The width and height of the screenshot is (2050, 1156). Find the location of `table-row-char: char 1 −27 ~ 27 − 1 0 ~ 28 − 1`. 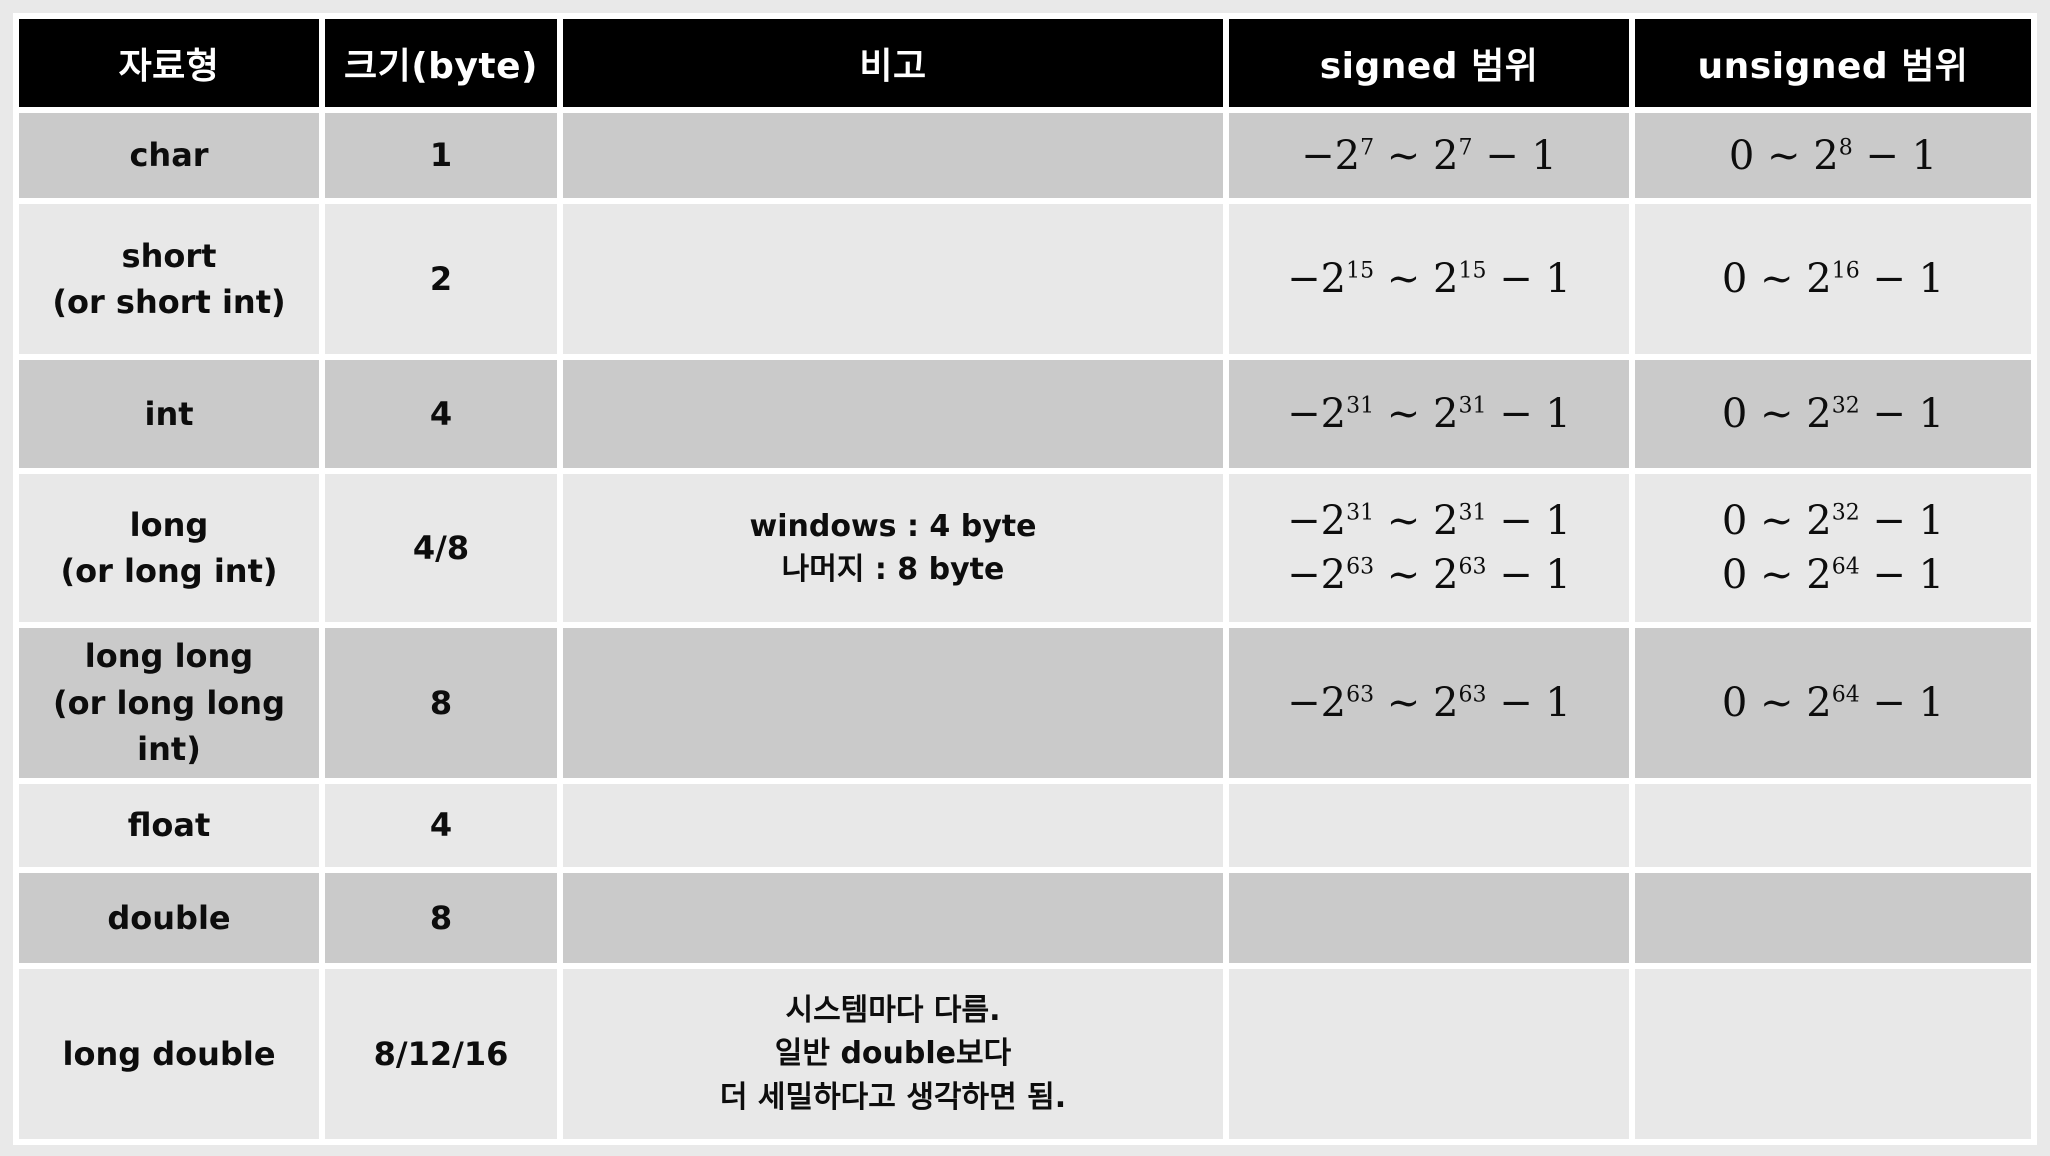

table-row-char: char 1 −27 ~ 27 − 1 0 ~ 28 − 1 is located at coordinates (1025, 155).